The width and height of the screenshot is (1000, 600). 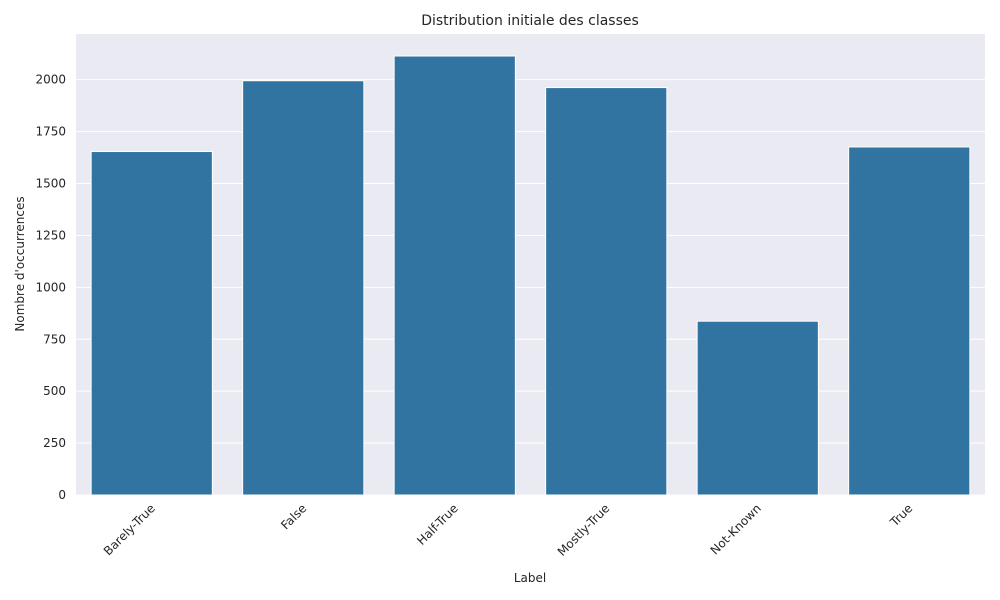 What do you see at coordinates (293, 516) in the screenshot?
I see `x-tick-label: False` at bounding box center [293, 516].